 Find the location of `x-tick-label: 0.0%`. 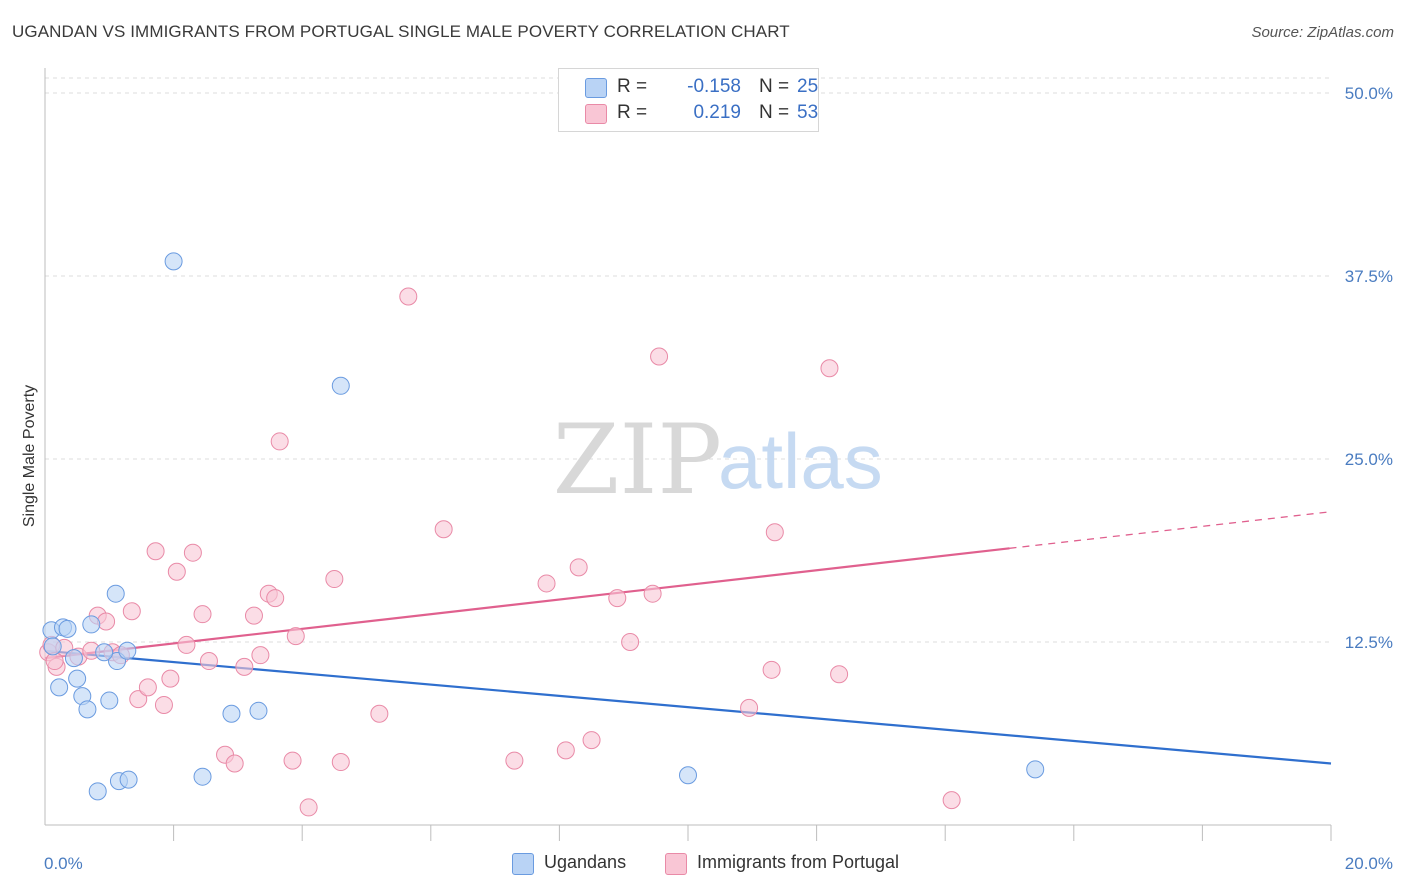

x-tick-label: 0.0% is located at coordinates (63, 863).